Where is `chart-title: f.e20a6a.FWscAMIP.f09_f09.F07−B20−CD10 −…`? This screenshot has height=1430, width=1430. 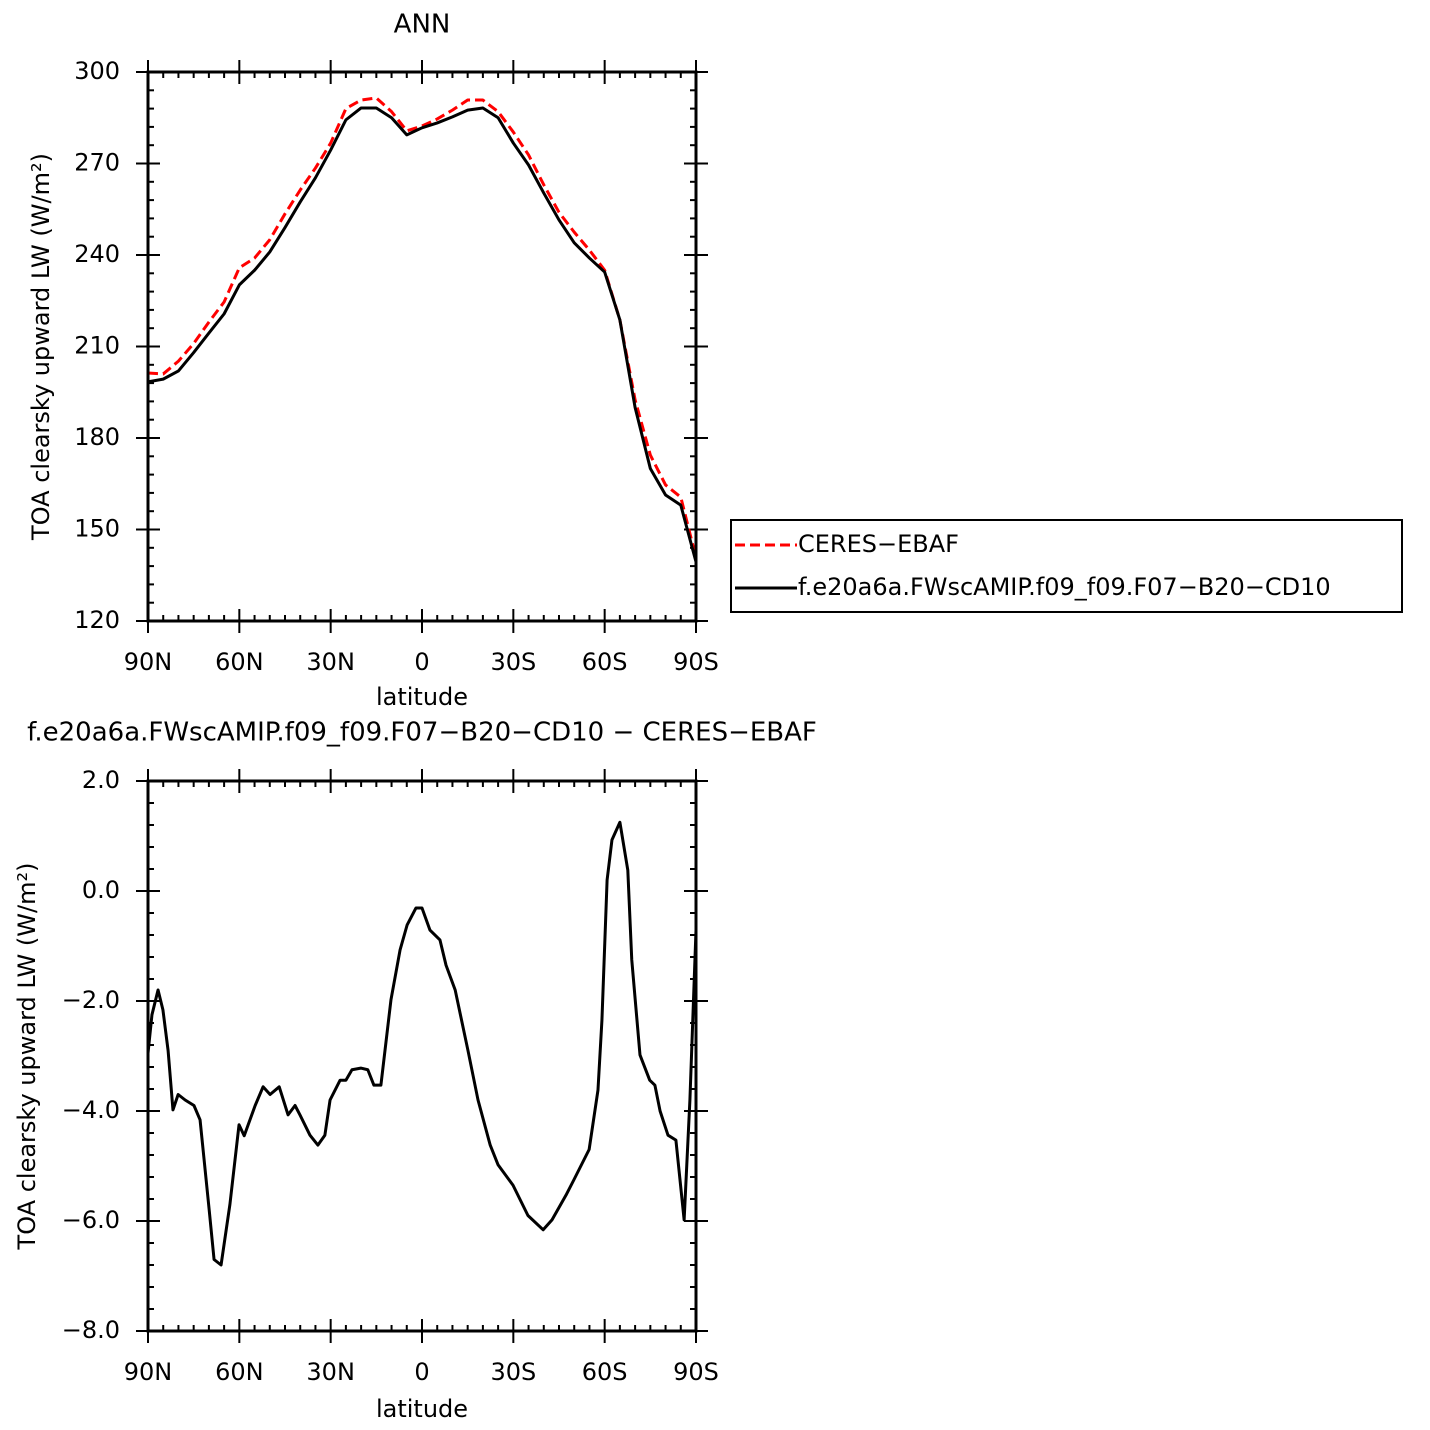
chart-title: f.e20a6a.FWscAMIP.f09_f09.F07−B20−CD10 −… is located at coordinates (422, 733).